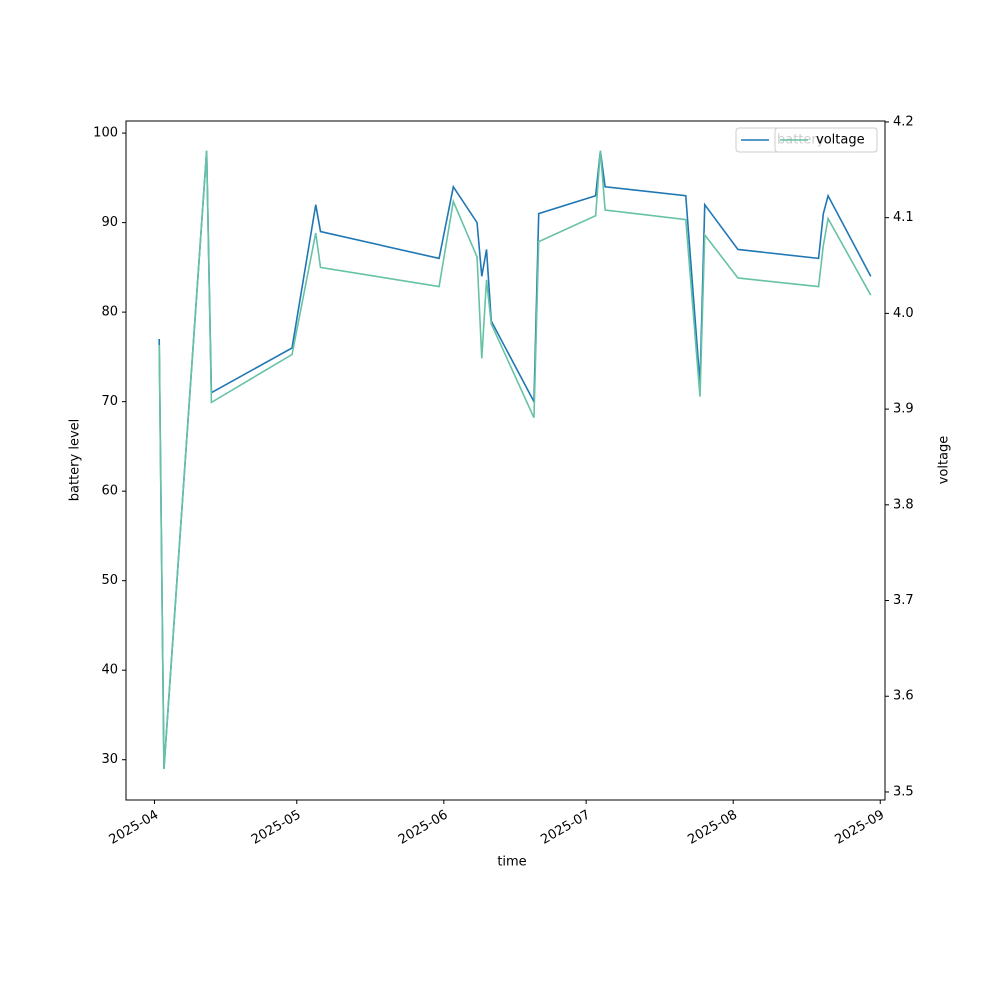 The height and width of the screenshot is (1000, 1000). I want to click on y2-tick-label: 3.8, so click(903, 504).